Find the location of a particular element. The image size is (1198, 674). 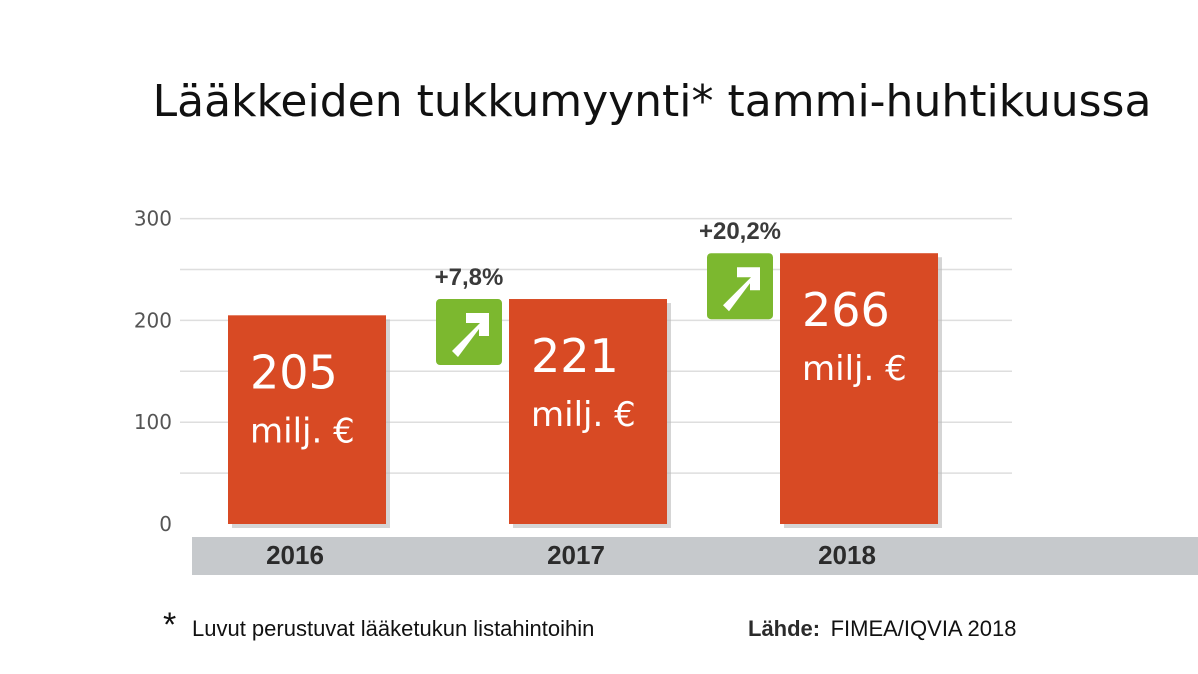

bar-2018 is located at coordinates (859, 388).